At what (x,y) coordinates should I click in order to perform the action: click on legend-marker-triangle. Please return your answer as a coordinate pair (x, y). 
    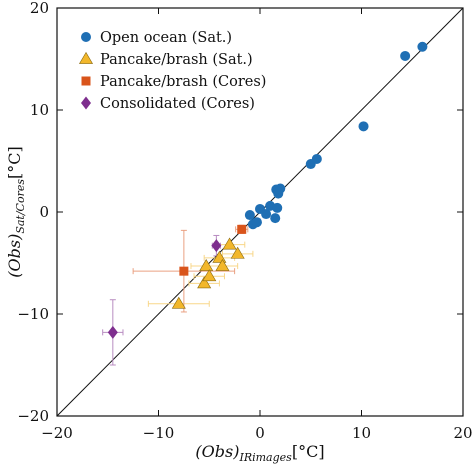
    Looking at the image, I should click on (86, 57).